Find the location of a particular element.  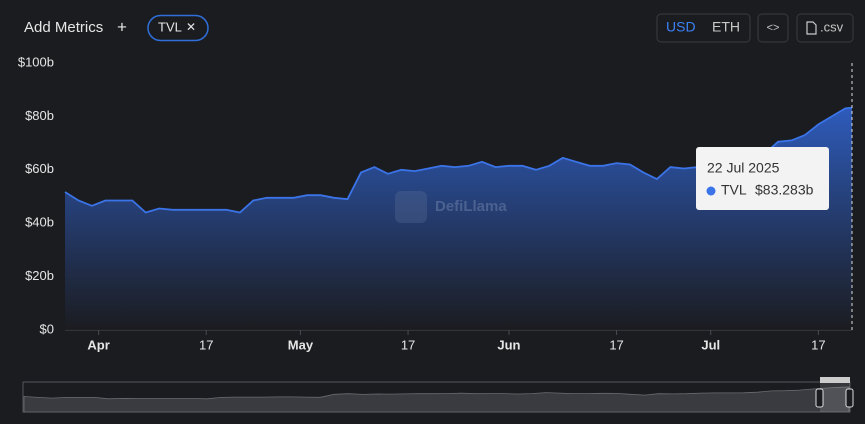

brush-top is located at coordinates (835, 380).